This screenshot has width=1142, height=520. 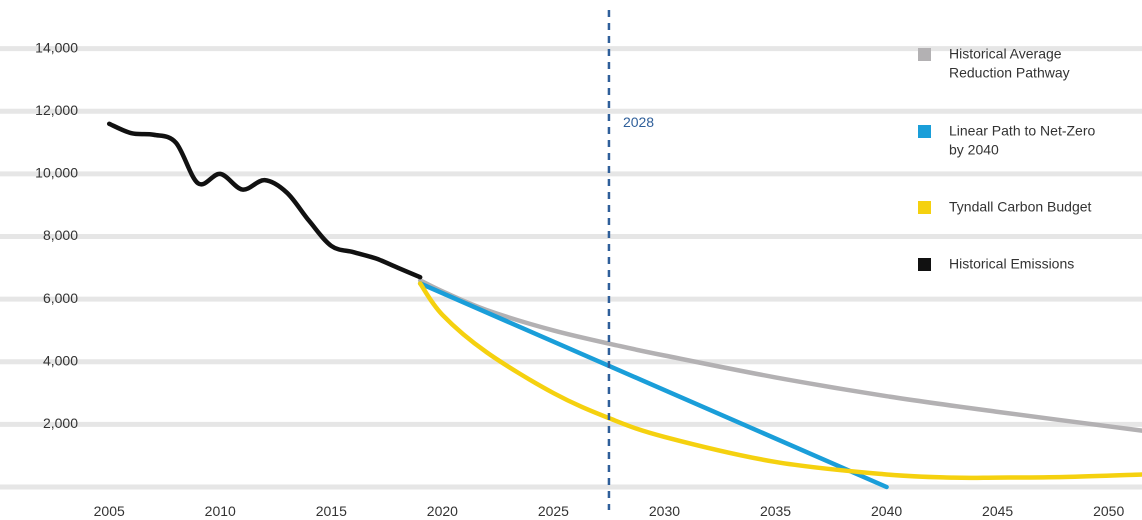 I want to click on x-tick-label: 2010, so click(x=220, y=511).